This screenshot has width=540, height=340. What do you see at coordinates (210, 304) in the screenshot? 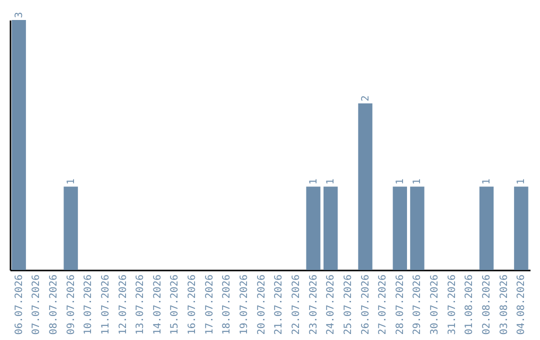
I see `x-tick-label: 17.07.2026` at bounding box center [210, 304].